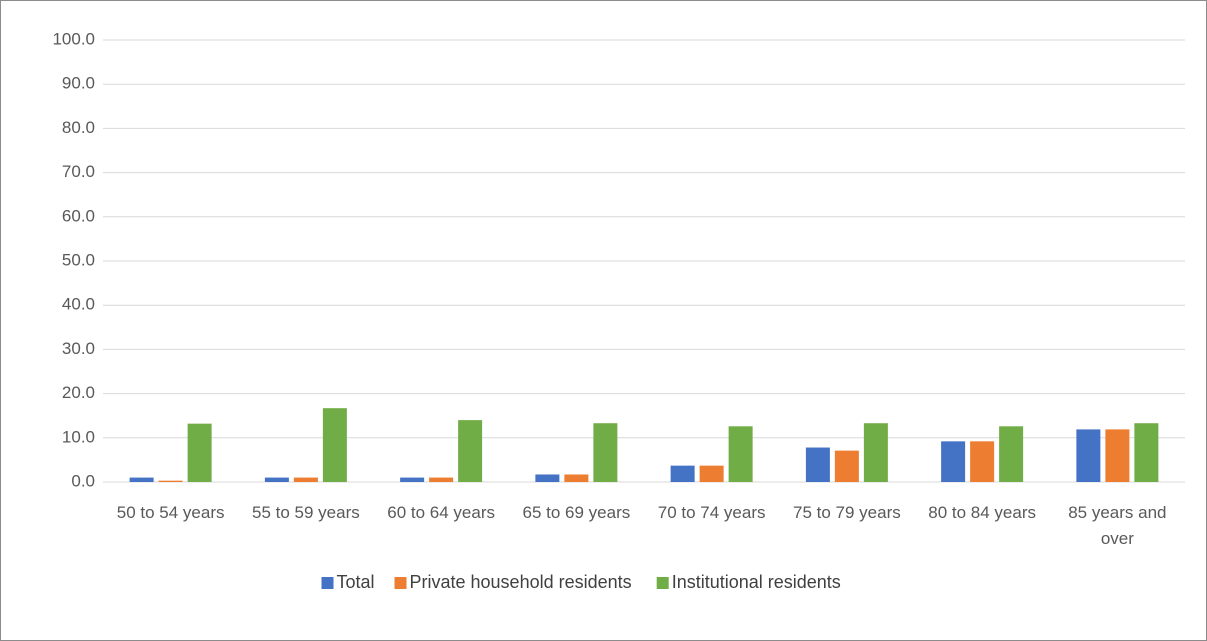 The image size is (1207, 641). I want to click on x-tick-label: 70 to 74 years, so click(711, 512).